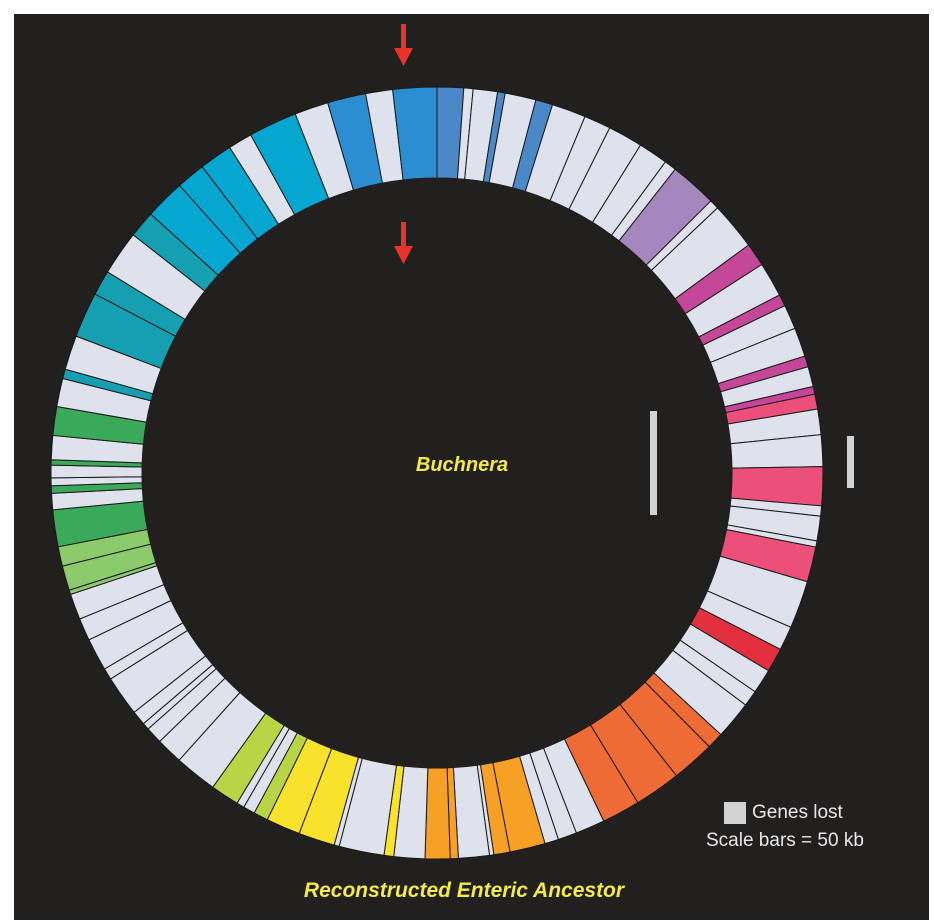 Image resolution: width=934 pixels, height=924 pixels. I want to click on ancestor-gene-segment, so click(437, 813).